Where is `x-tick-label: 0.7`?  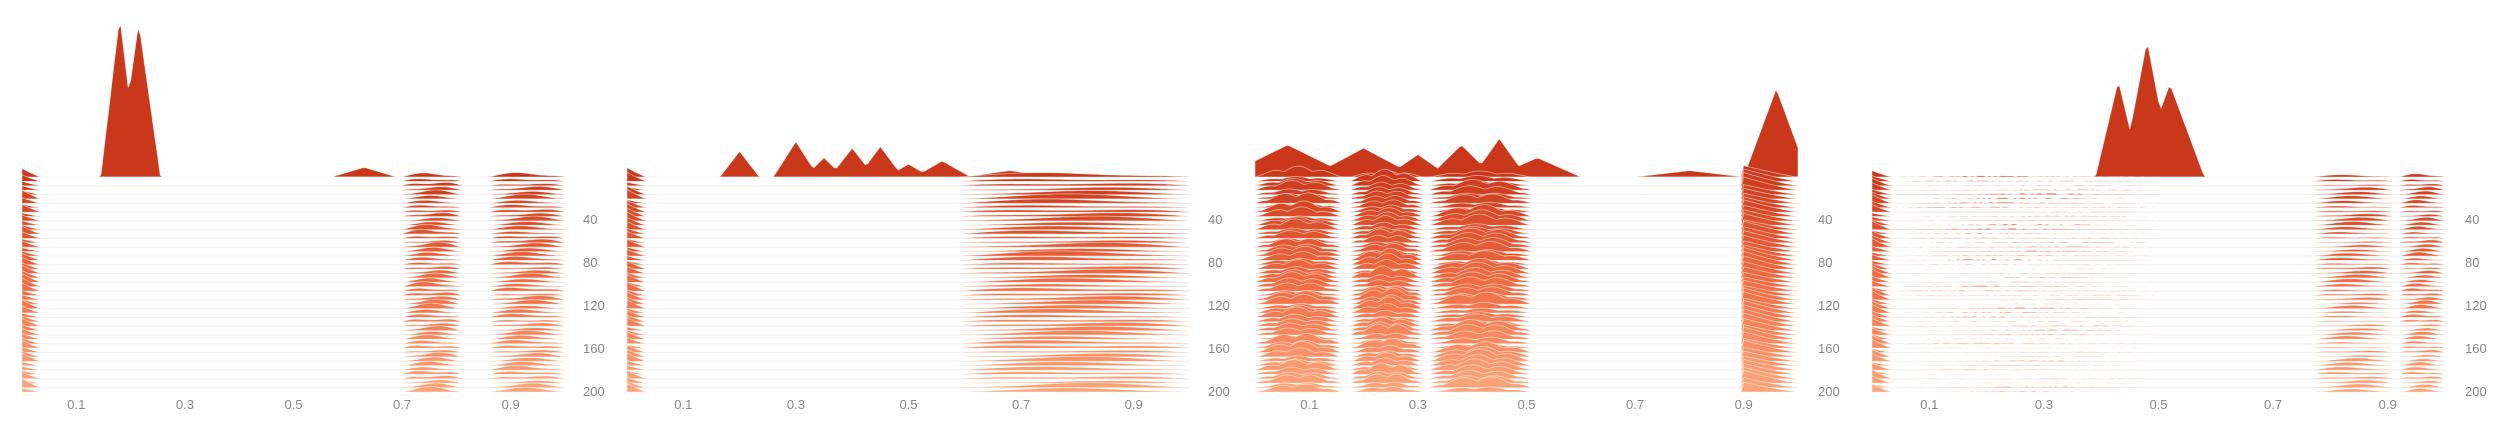 x-tick-label: 0.7 is located at coordinates (1635, 404).